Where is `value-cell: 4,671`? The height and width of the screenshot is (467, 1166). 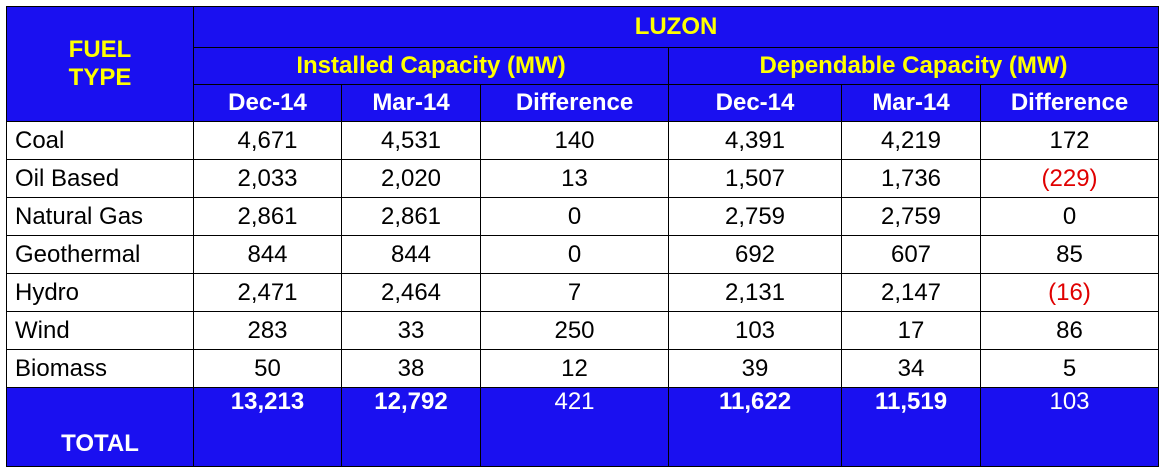
value-cell: 4,671 is located at coordinates (267, 140).